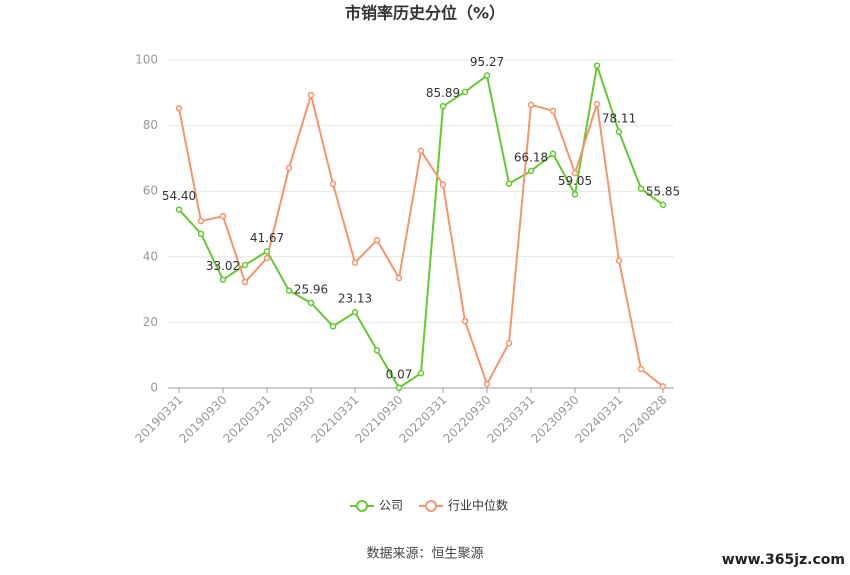  Describe the element at coordinates (399, 374) in the screenshot. I see `data-label: 0.07` at that location.